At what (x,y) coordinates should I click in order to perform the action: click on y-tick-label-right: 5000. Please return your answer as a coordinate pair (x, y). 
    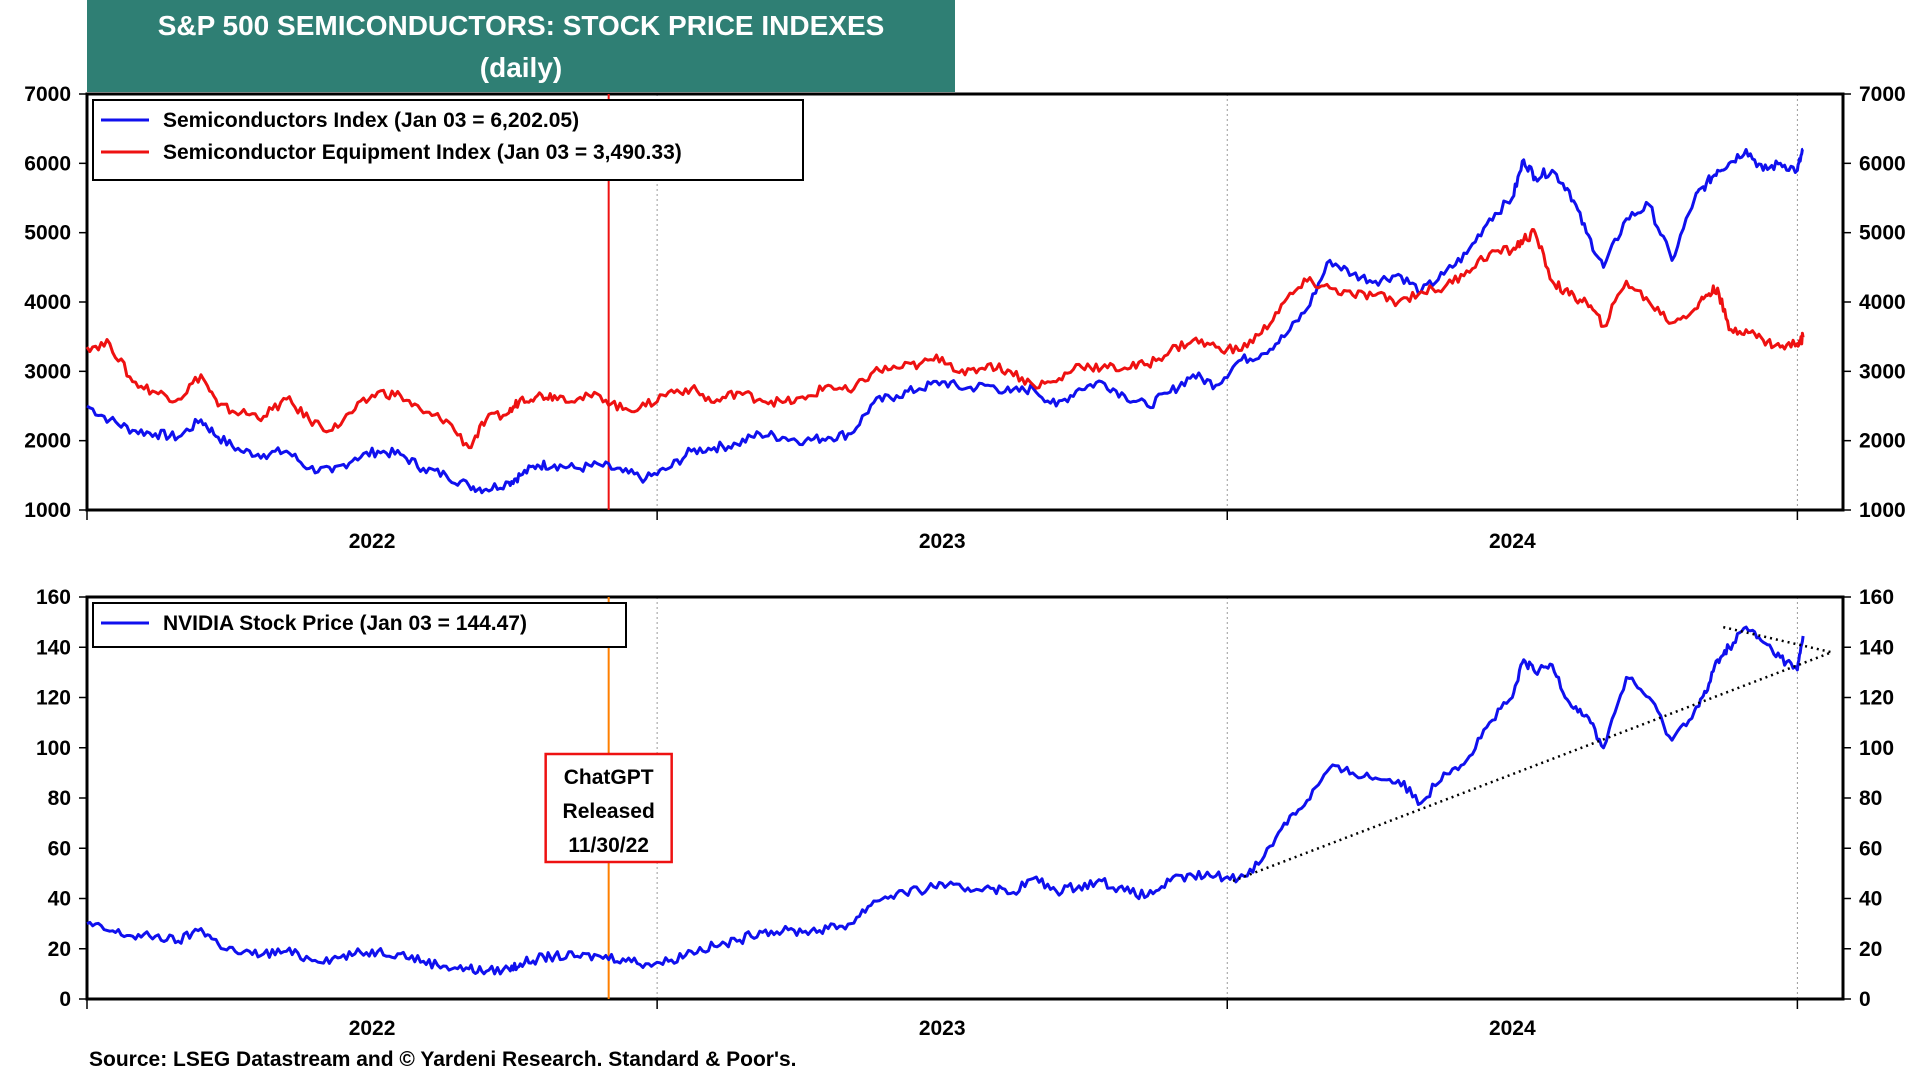
    Looking at the image, I should click on (1882, 233).